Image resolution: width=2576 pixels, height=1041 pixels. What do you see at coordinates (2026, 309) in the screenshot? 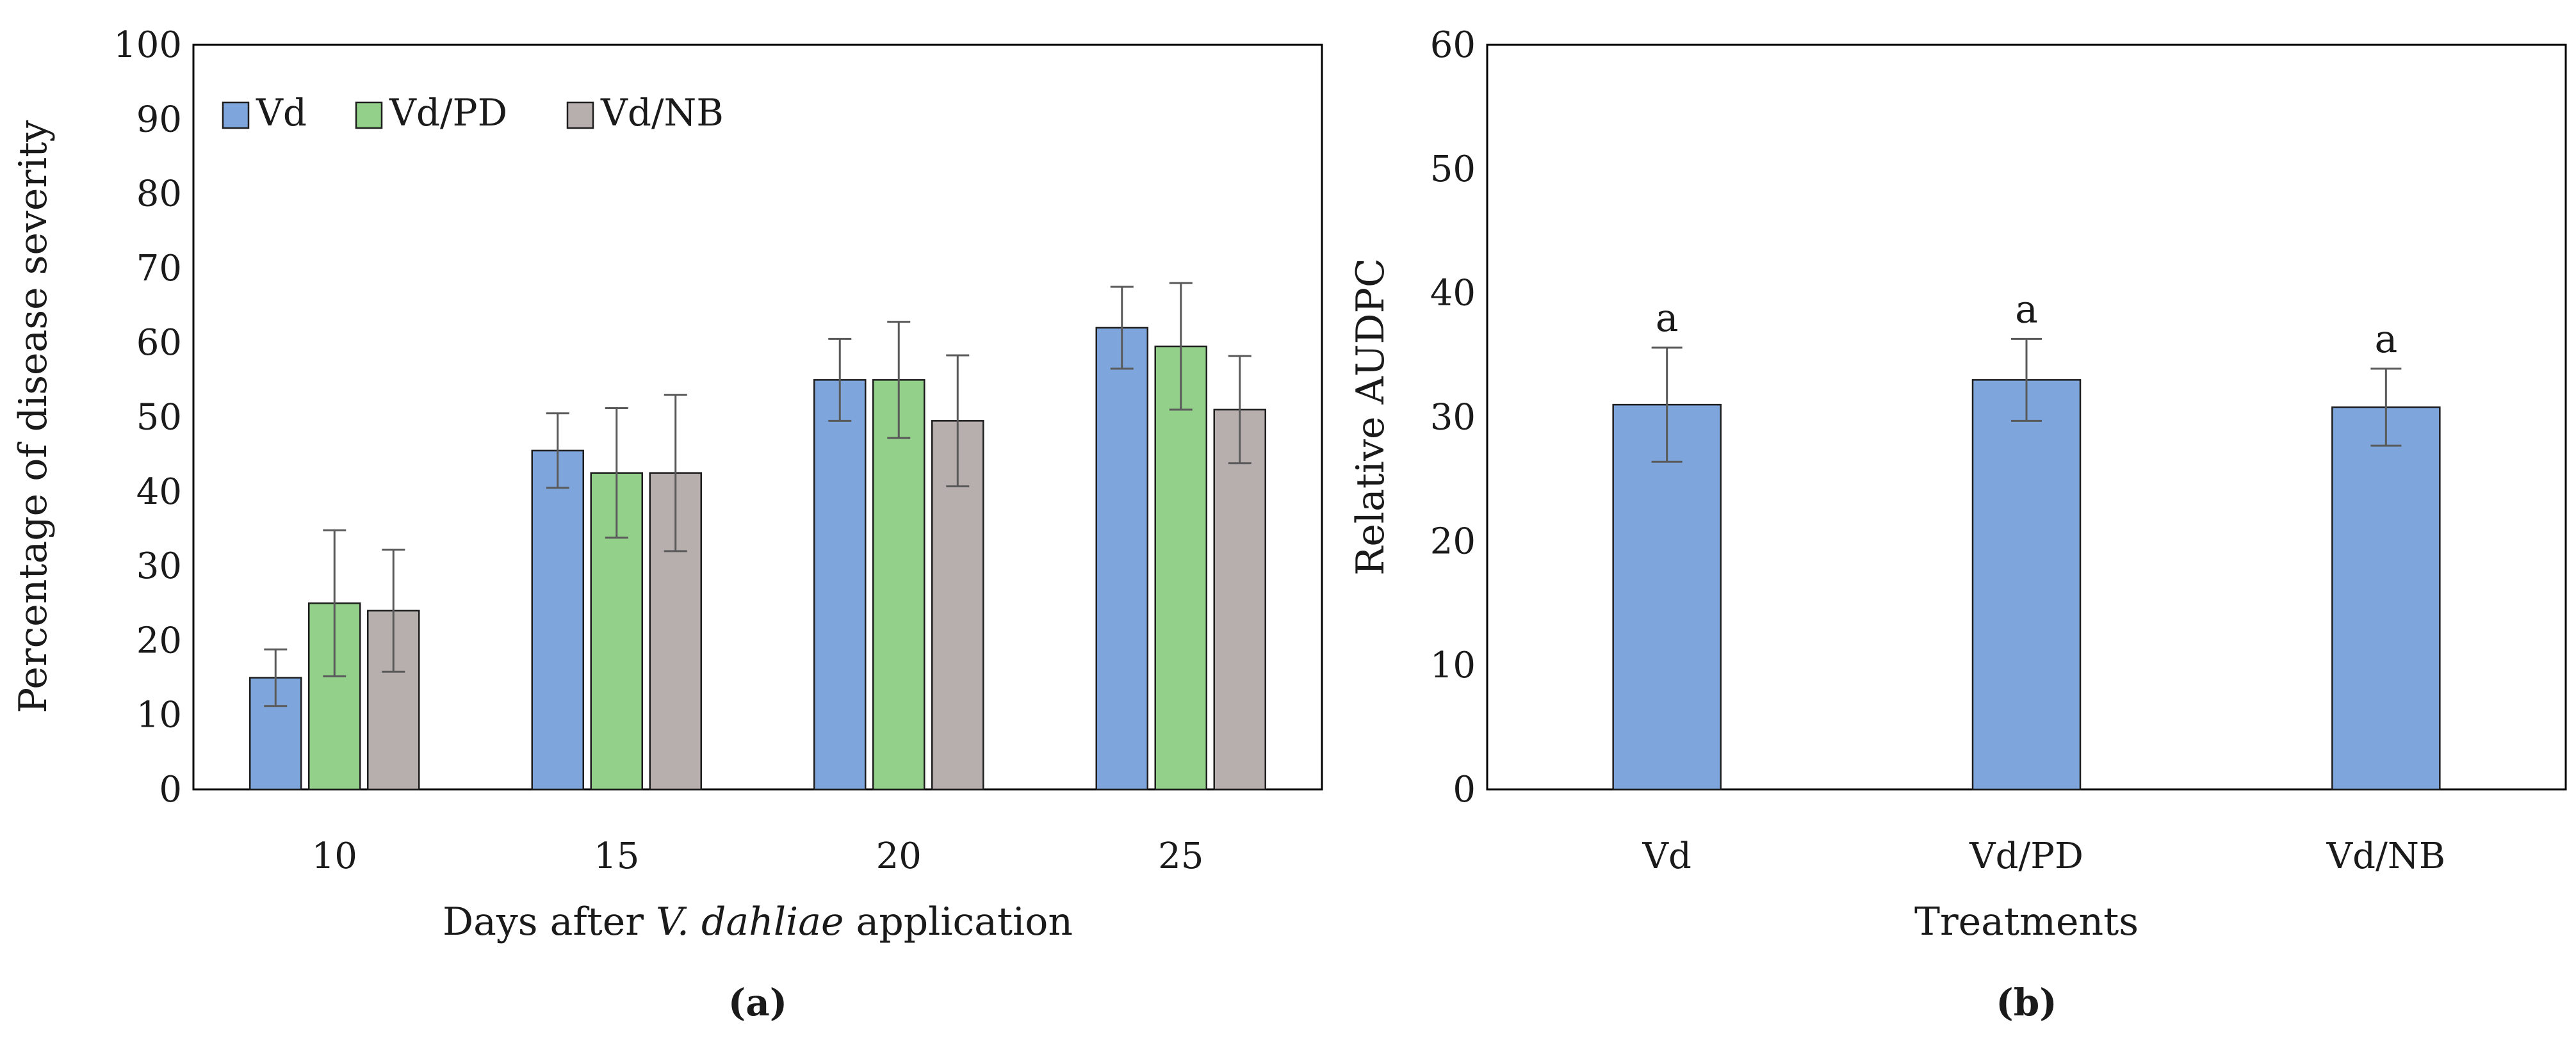
I see `significance-letter-vd-pd: a` at bounding box center [2026, 309].